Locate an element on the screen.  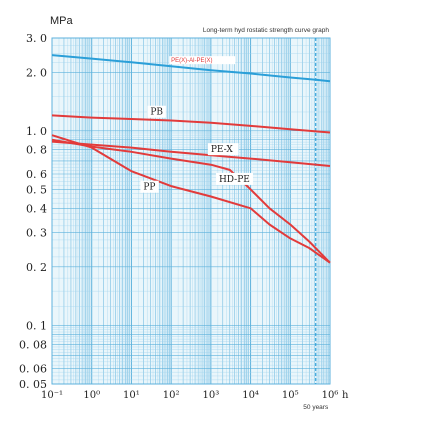
series-label: PP is located at coordinates (149, 188).